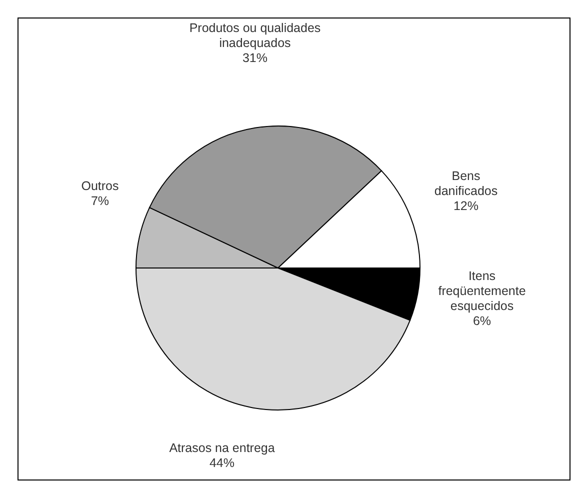 This screenshot has height=493, width=587. I want to click on data-label: 31%, so click(255, 58).